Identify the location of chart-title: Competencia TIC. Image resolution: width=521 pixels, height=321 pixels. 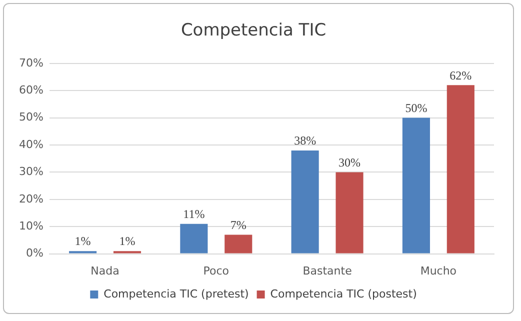
(253, 30).